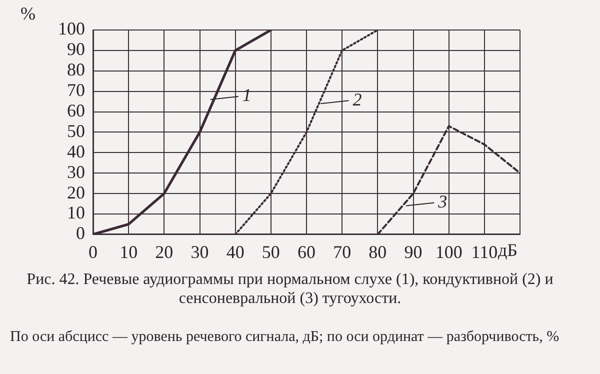  Describe the element at coordinates (164, 252) in the screenshot. I see `x-tick-label: 20` at that location.